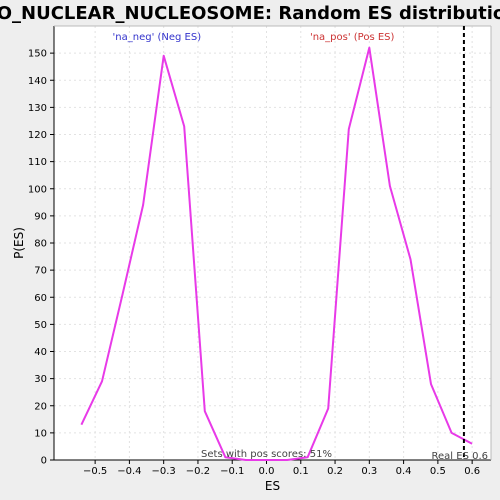 The height and width of the screenshot is (500, 500). I want to click on y-tick-label: 150, so click(37, 54).